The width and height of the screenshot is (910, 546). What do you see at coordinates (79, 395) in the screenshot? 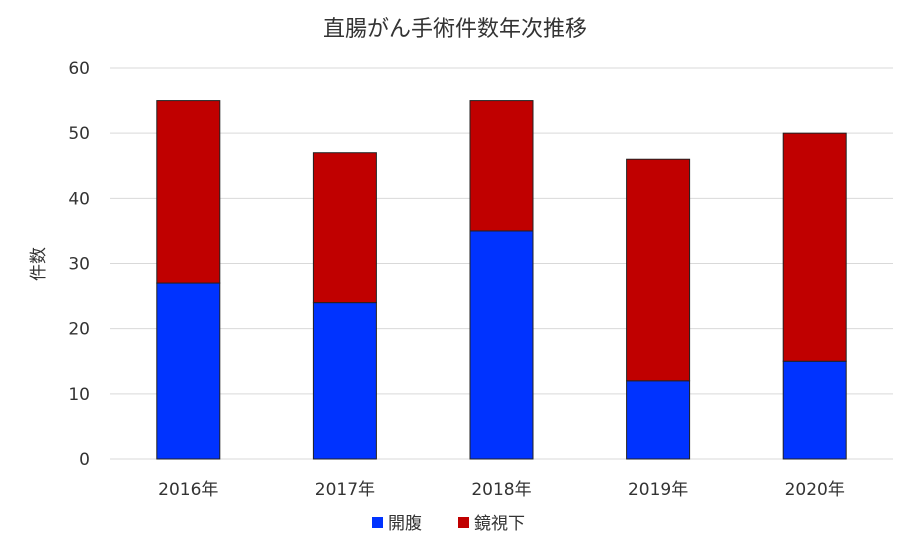
I see `y-tick-label: 10` at bounding box center [79, 395].